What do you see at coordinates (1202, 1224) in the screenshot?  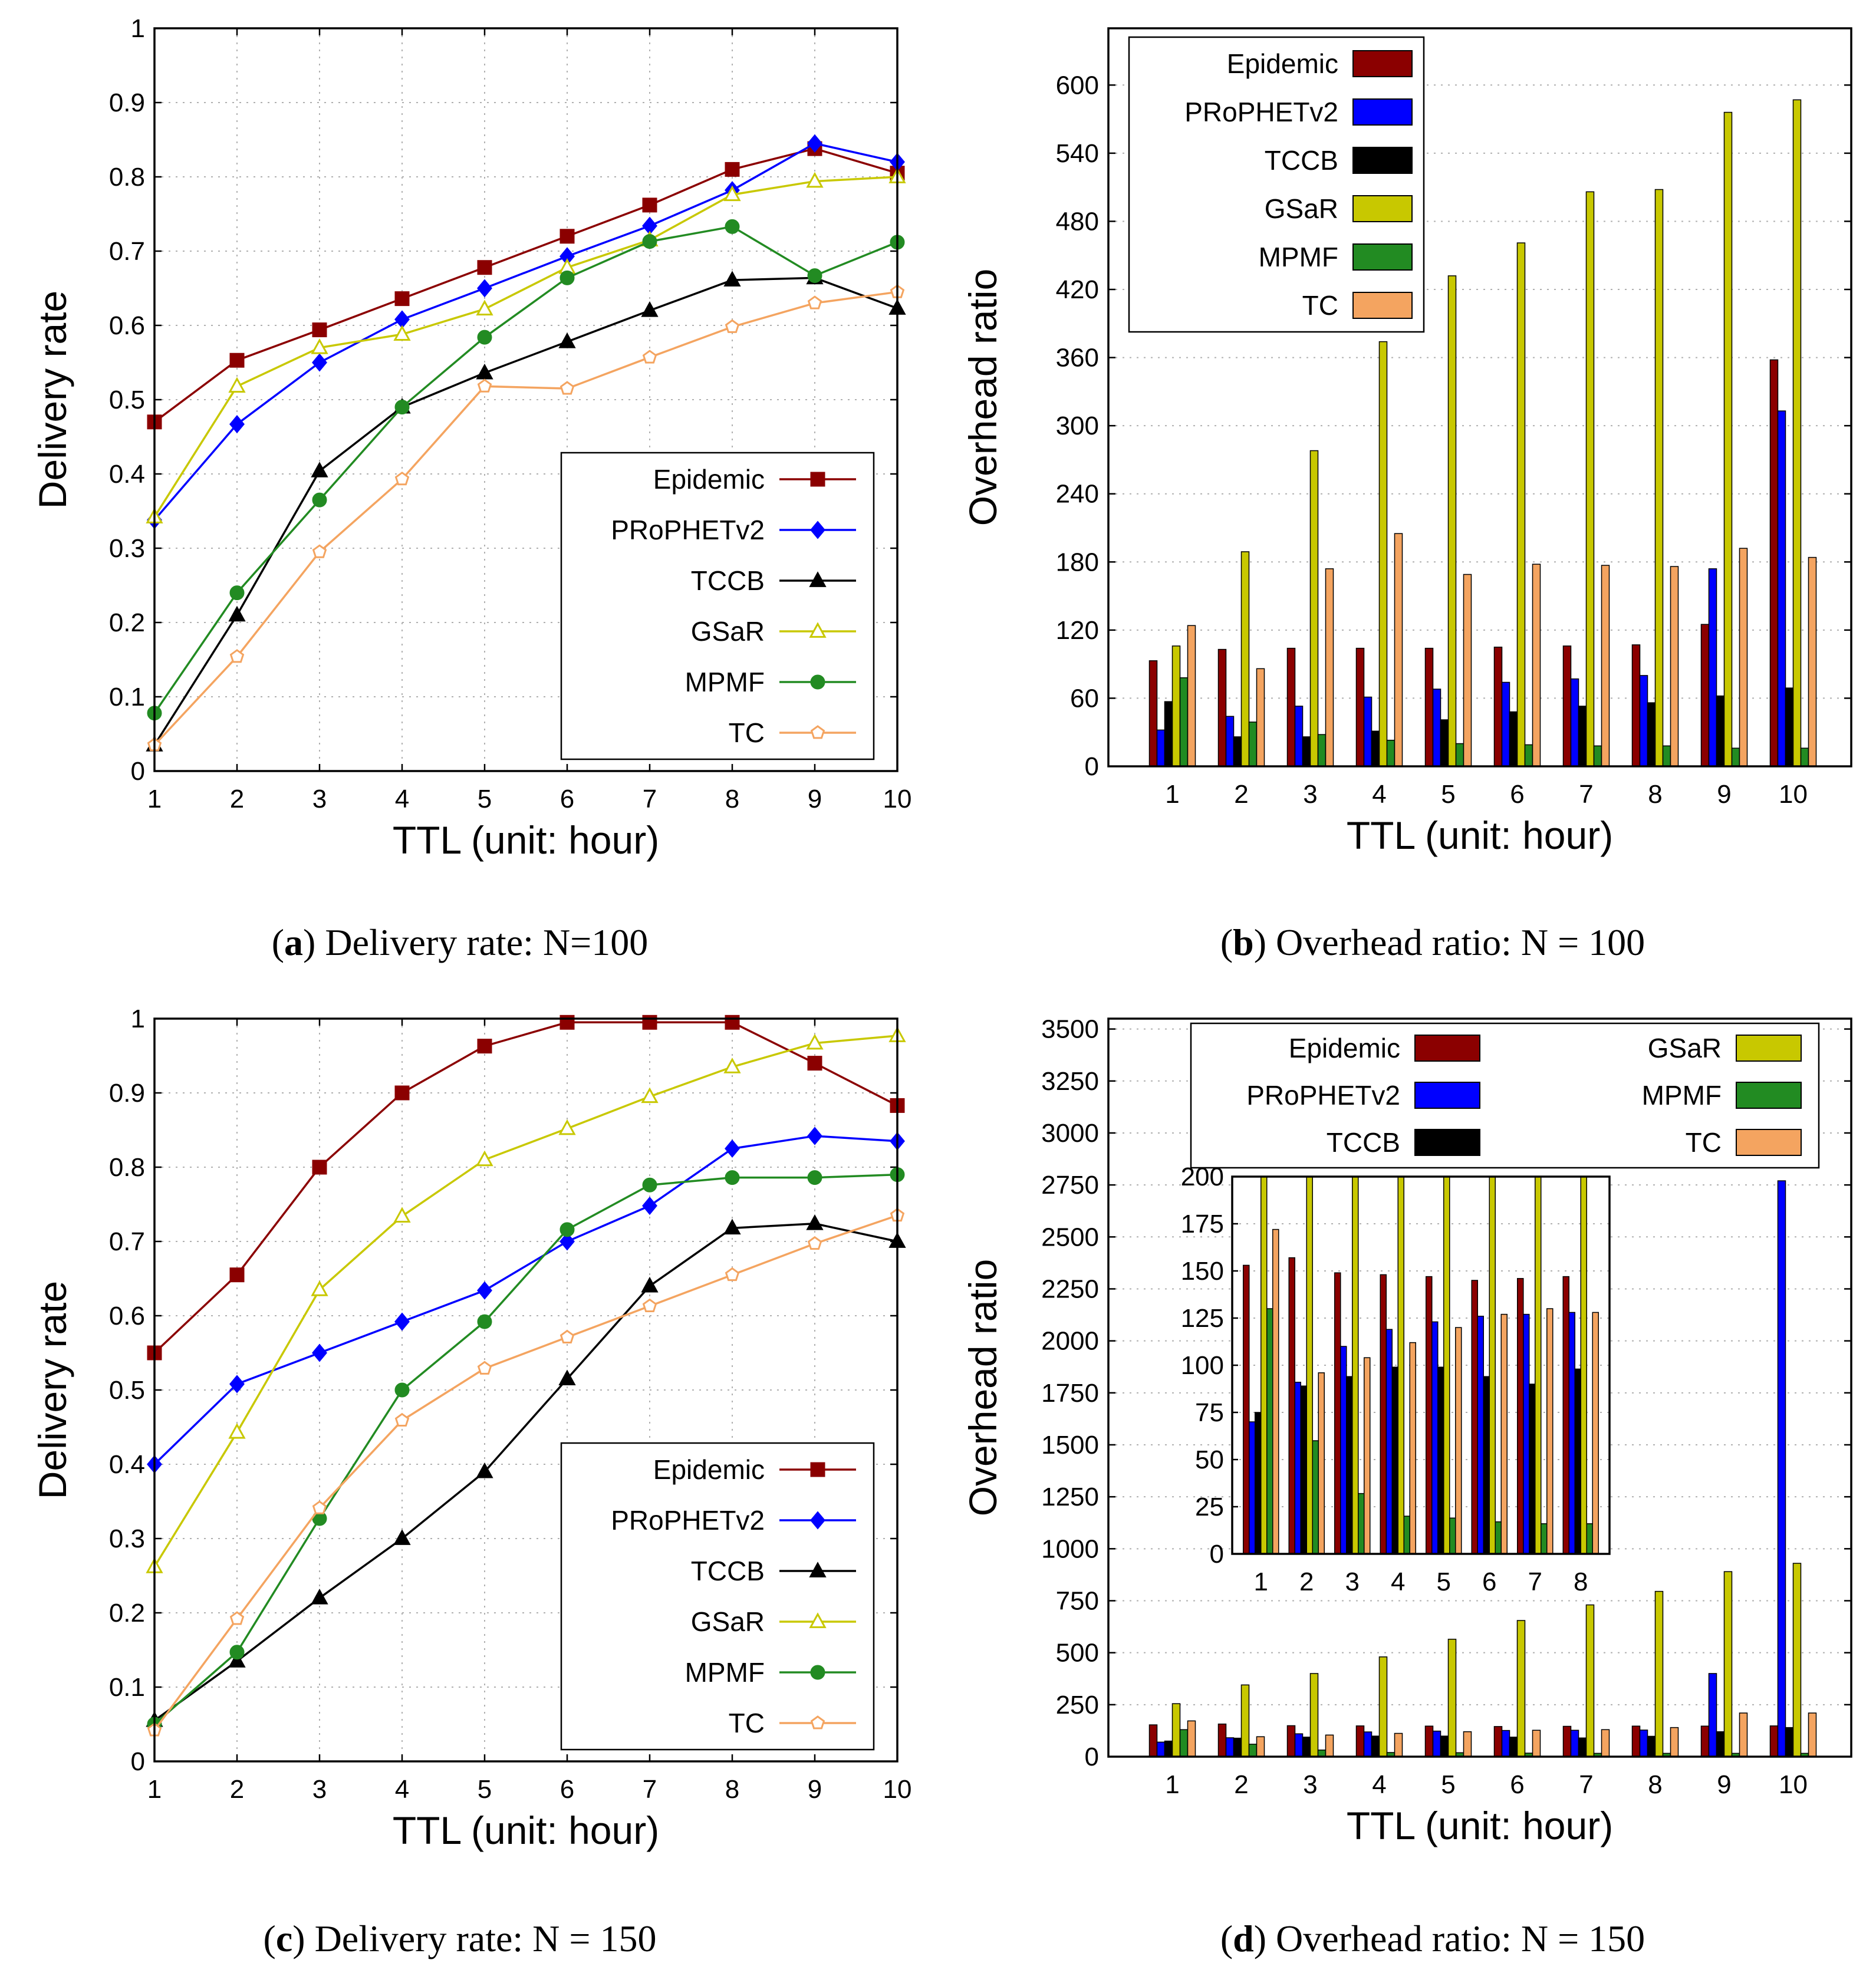 I see `inset-y-tick-label: 175` at bounding box center [1202, 1224].